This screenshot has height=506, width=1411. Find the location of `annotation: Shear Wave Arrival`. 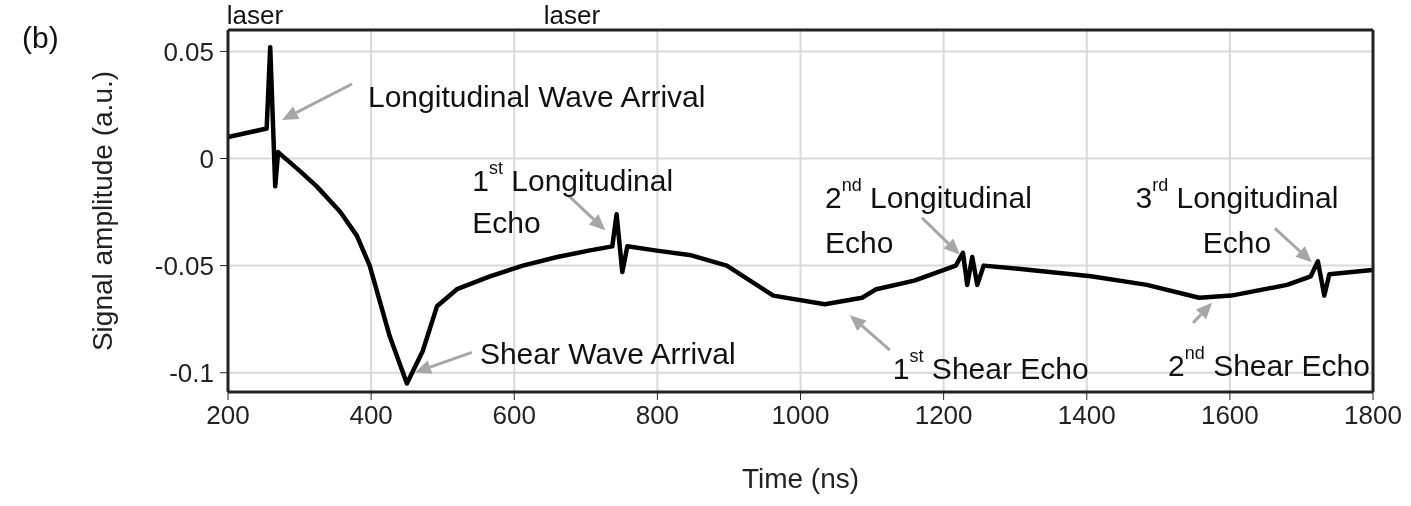

annotation: Shear Wave Arrival is located at coordinates (607, 353).